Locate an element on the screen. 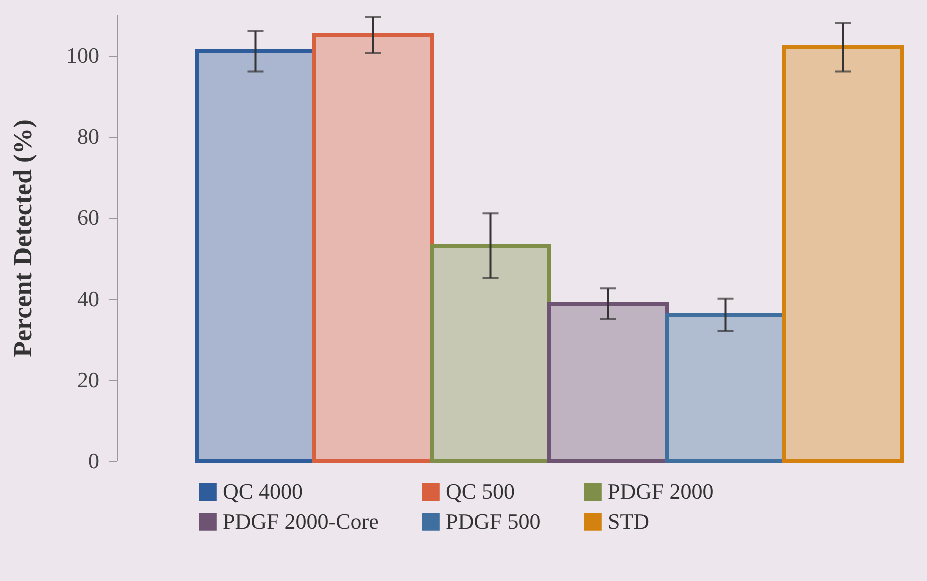  y-tick-label: 40 is located at coordinates (89, 299).